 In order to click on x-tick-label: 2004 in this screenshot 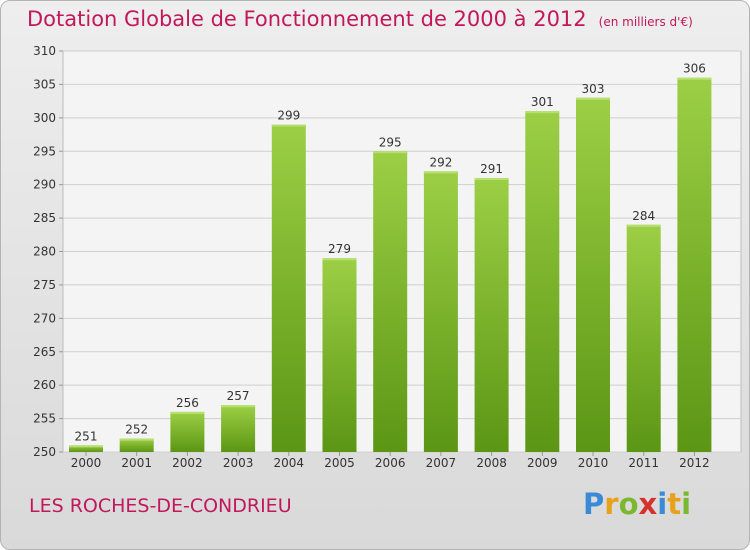, I will do `click(289, 463)`.